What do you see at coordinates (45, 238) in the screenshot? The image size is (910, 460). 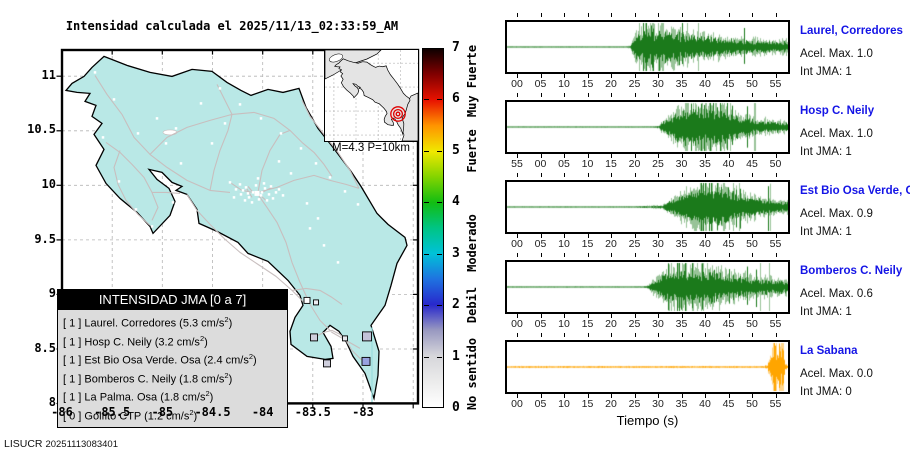 I see `y-axis-tick-label: 9.5` at bounding box center [45, 238].